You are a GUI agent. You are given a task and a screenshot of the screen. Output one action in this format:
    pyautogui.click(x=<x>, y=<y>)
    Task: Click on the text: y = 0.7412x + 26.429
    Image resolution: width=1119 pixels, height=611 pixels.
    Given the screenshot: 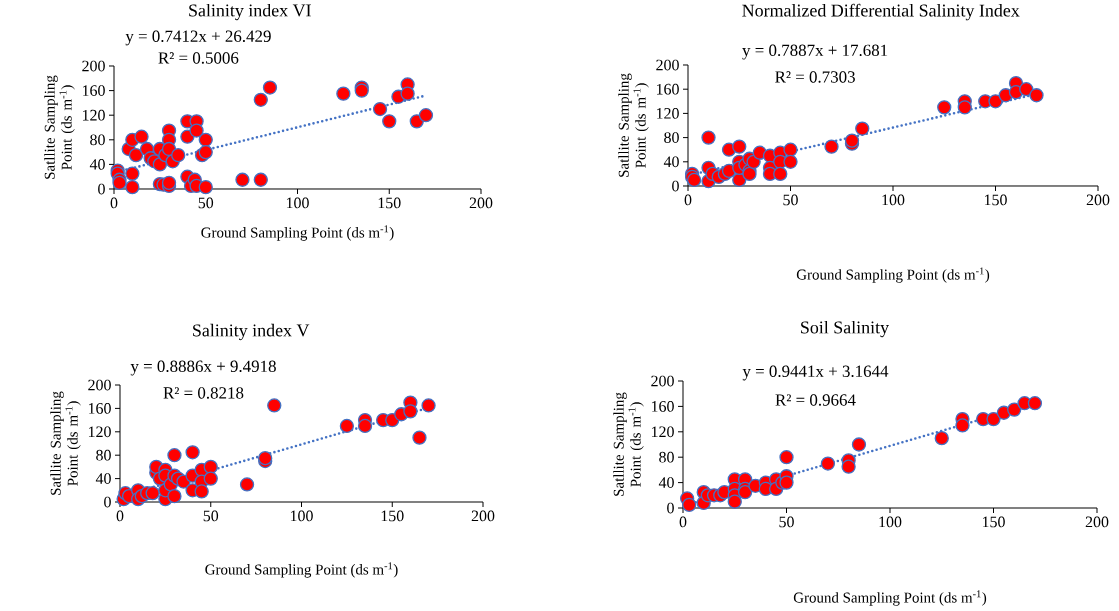 What is the action you would take?
    pyautogui.click(x=198, y=38)
    